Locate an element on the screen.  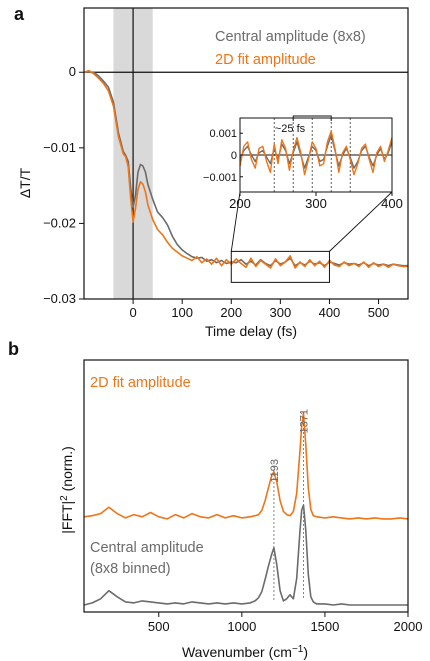
inset-y-tick-label: 0 is located at coordinates (234, 156).